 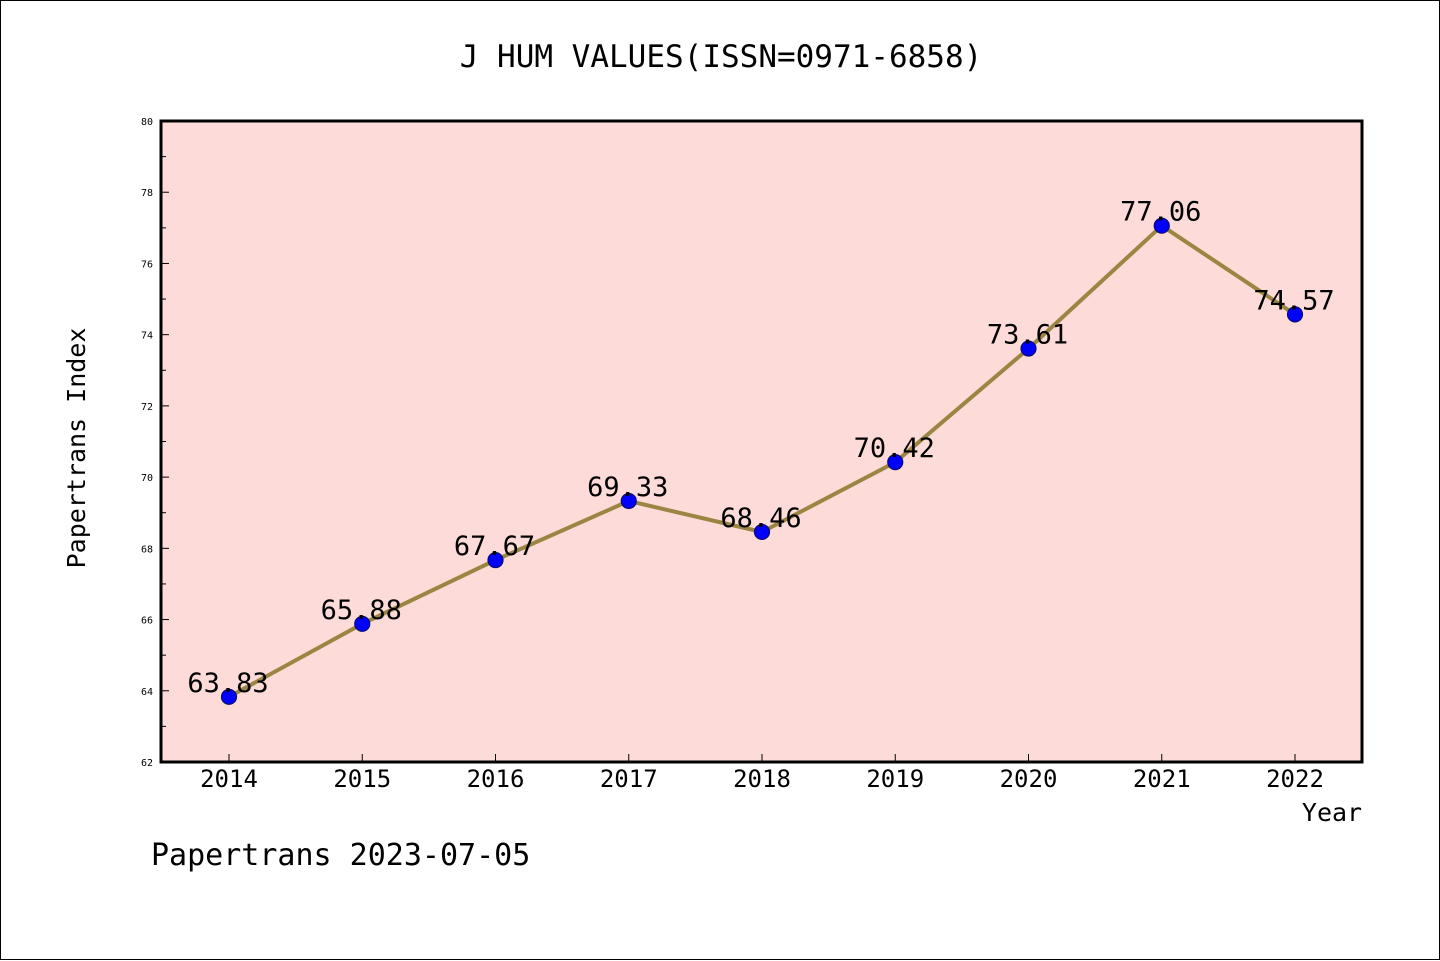 What do you see at coordinates (1293, 300) in the screenshot?
I see `data-label: 74.57` at bounding box center [1293, 300].